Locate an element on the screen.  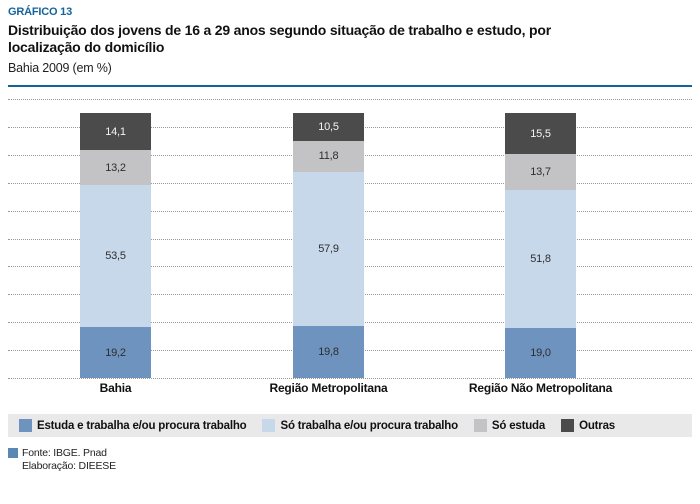
legend-item: Estuda e trabalha e/ou procura trabalho is located at coordinates (133, 425).